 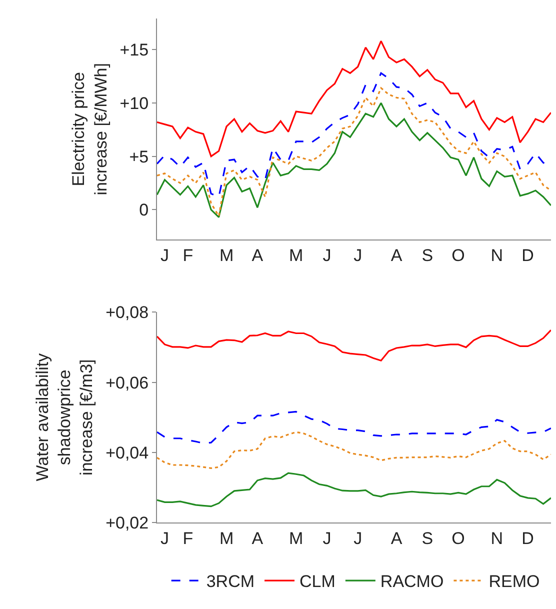 I want to click on y-axis-title: Electricity price increase [€/MWh], so click(x=89, y=129).